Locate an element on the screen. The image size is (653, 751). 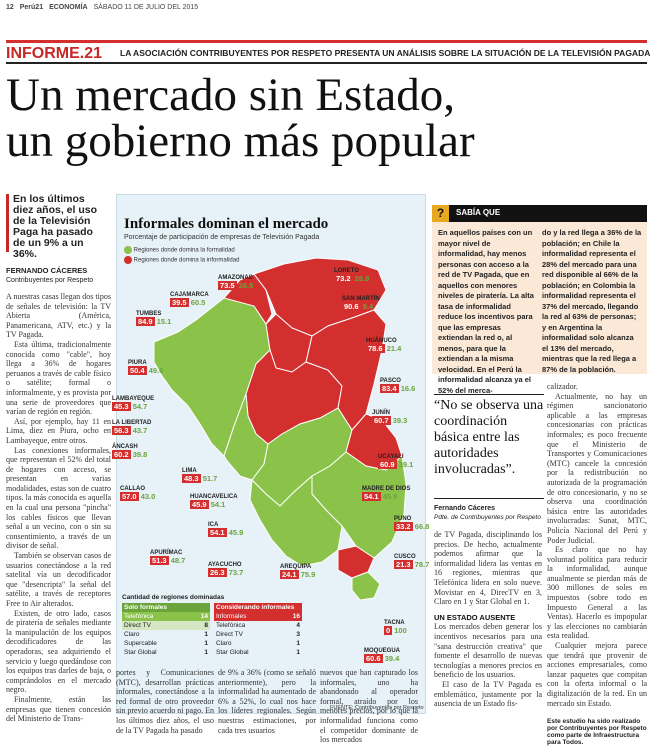
region-ayacucho: AYACUCHO 26.3 73.7 is located at coordinates (225, 569).